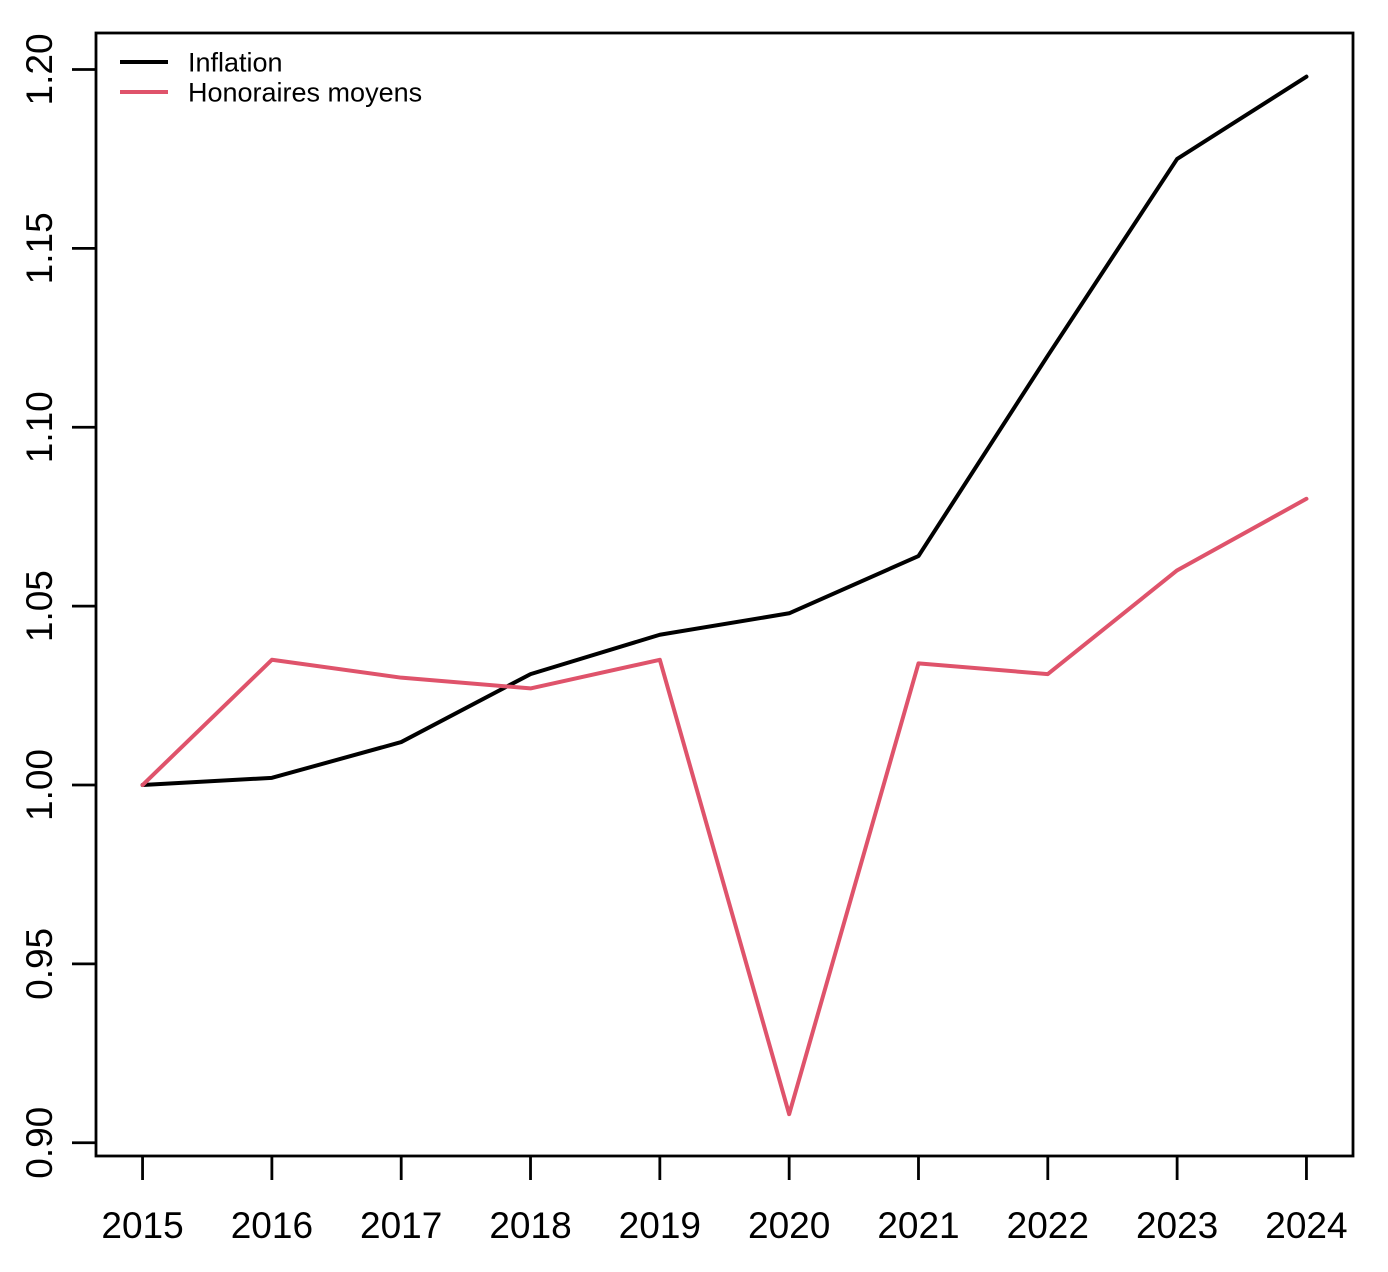 This screenshot has width=1388, height=1272. What do you see at coordinates (1306, 1225) in the screenshot?
I see `x-tick-label: 2024` at bounding box center [1306, 1225].